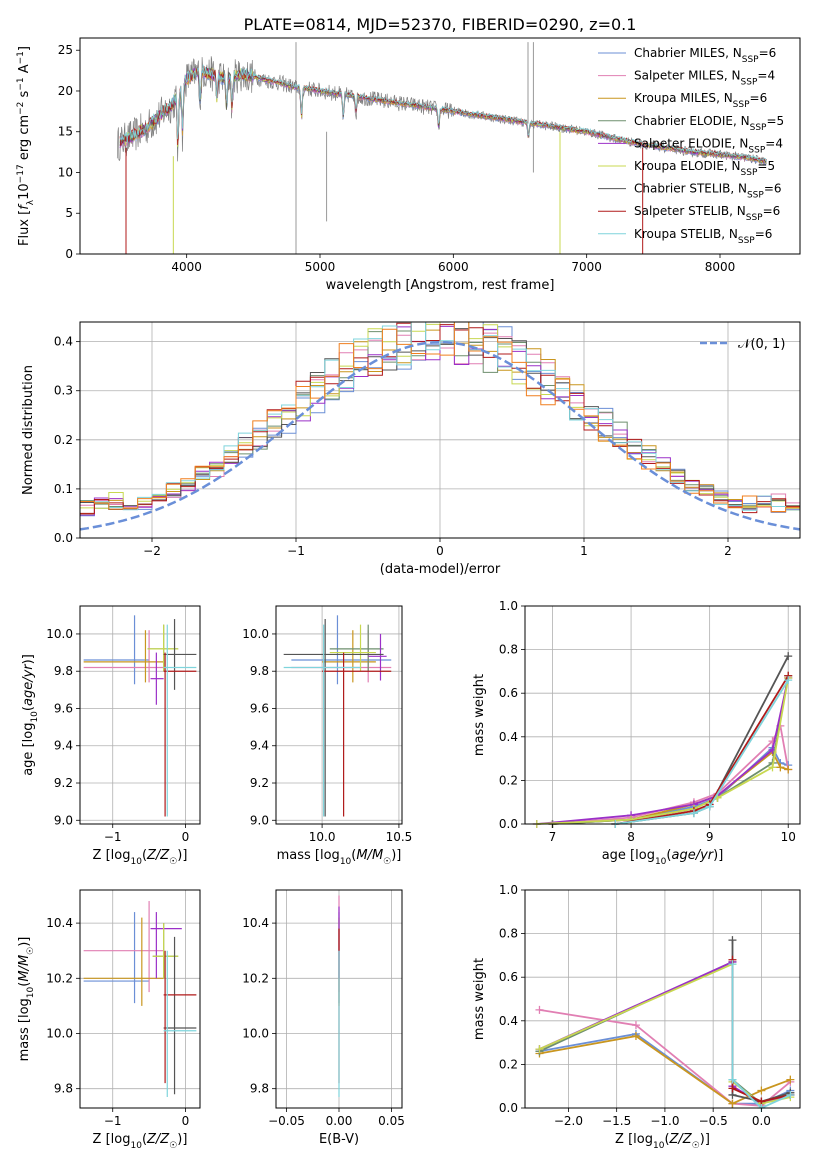 The width and height of the screenshot is (819, 1170). What do you see at coordinates (663, 857) in the screenshot?
I see `weight_vs_age-xlabel: age [log10(age/yr)]` at bounding box center [663, 857].